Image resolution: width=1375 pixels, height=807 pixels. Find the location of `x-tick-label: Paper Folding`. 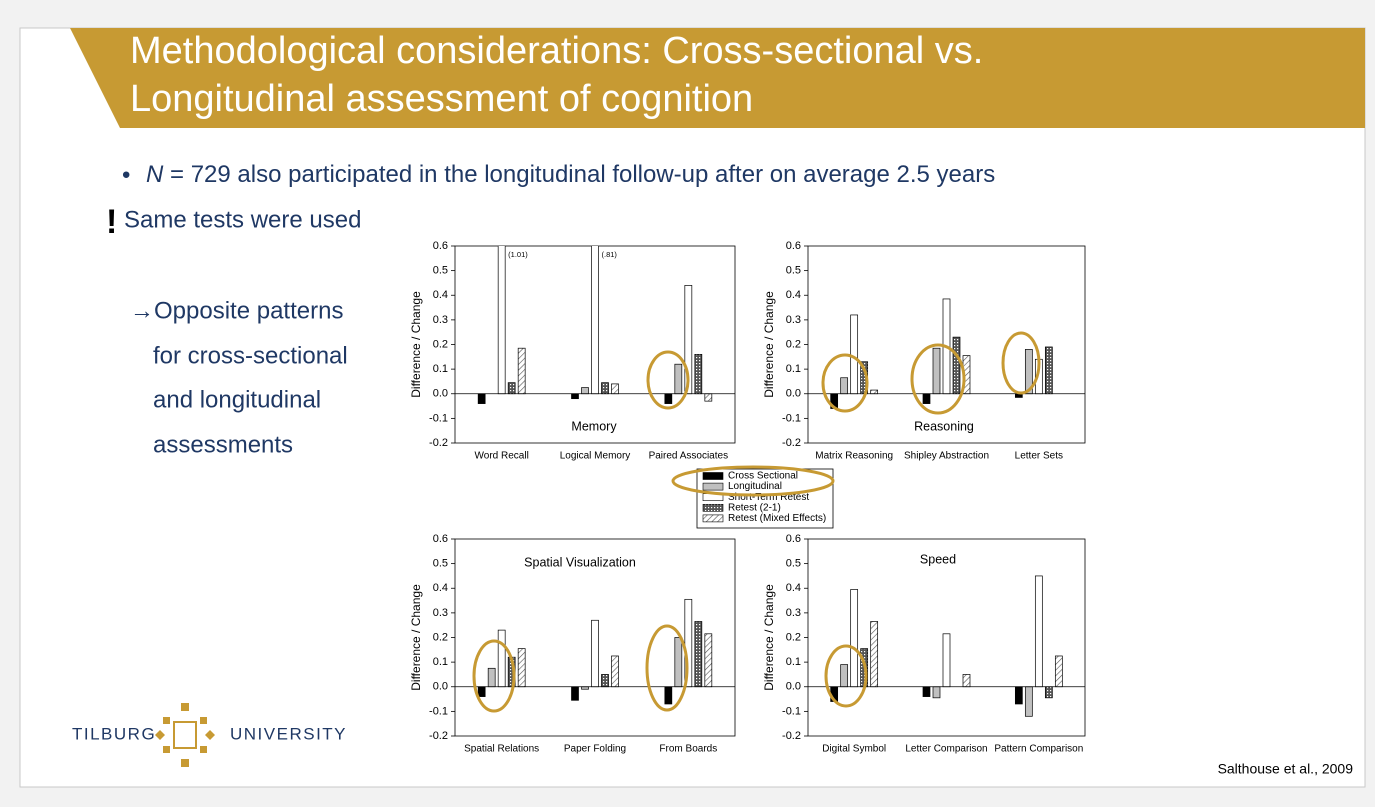

x-tick-label: Paper Folding is located at coordinates (595, 749).